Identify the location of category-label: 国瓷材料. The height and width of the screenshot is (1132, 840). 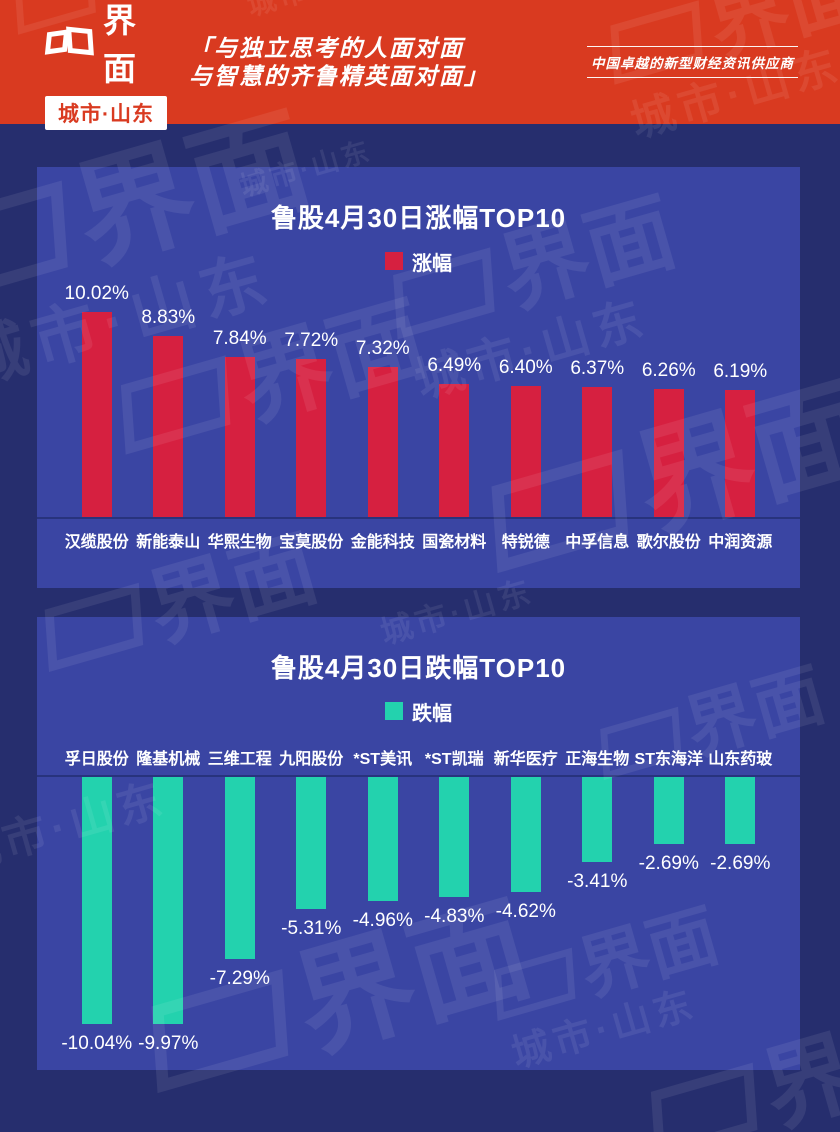
(454, 542).